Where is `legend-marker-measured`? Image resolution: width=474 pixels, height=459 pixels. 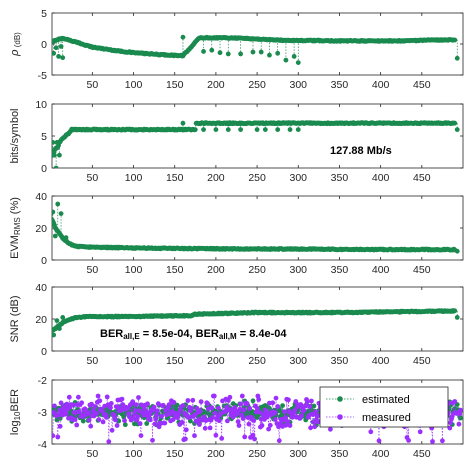 legend-marker-measured is located at coordinates (340, 417).